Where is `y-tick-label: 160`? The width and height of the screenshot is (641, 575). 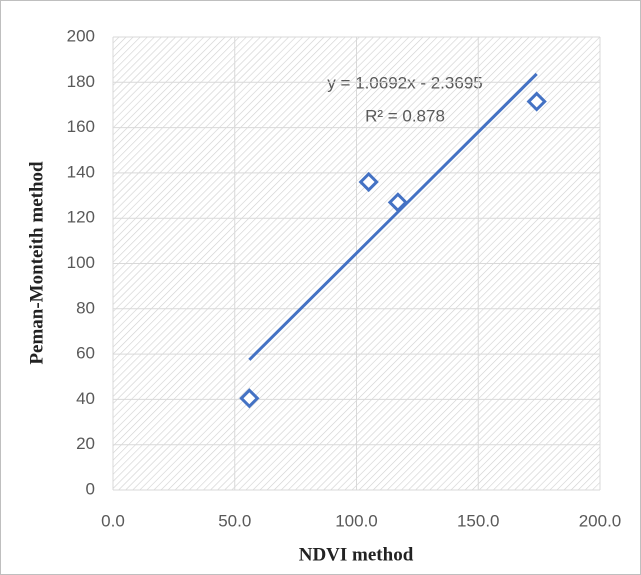
y-tick-label: 160 is located at coordinates (81, 126).